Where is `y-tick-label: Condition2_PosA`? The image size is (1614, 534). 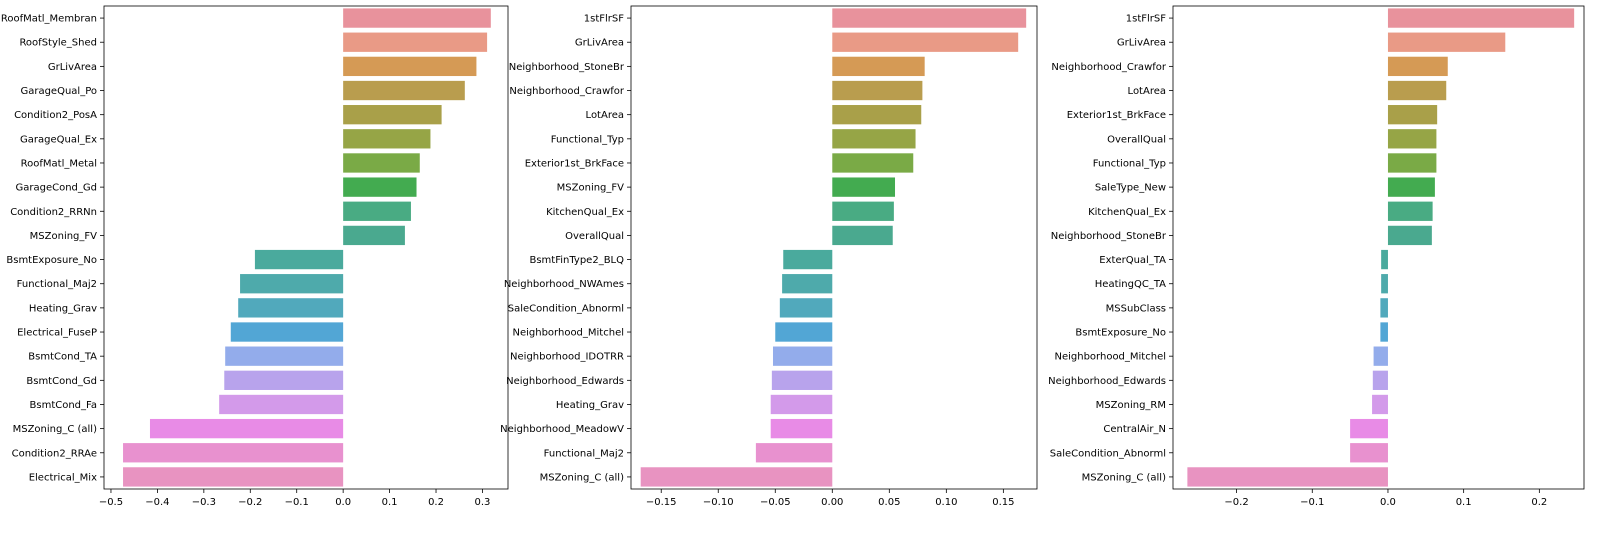
y-tick-label: Condition2_PosA is located at coordinates (55, 115).